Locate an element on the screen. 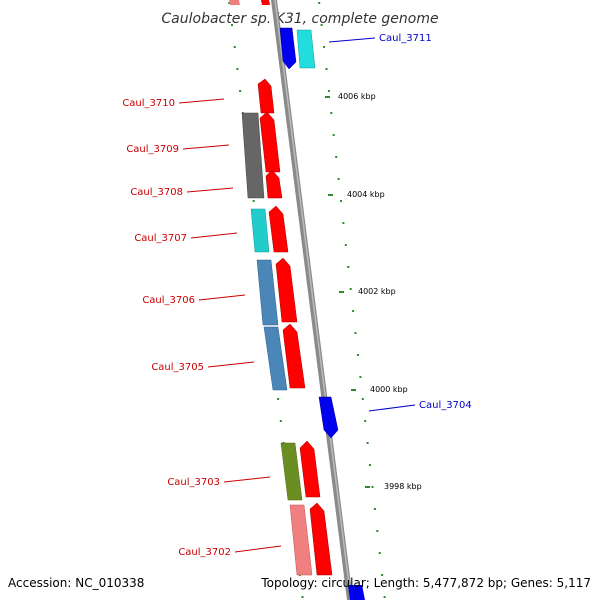 This screenshot has height=600, width=600. gene-label-caul-3702: Caul_3702 is located at coordinates (204, 552).